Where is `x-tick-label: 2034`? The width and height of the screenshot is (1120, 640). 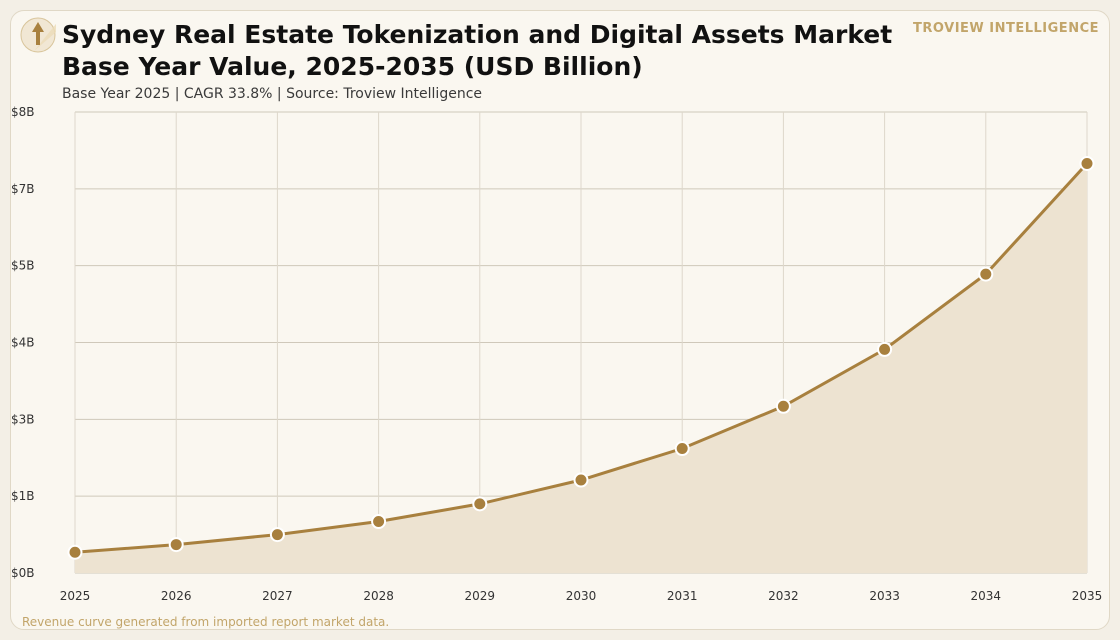 x-tick-label: 2034 is located at coordinates (986, 596).